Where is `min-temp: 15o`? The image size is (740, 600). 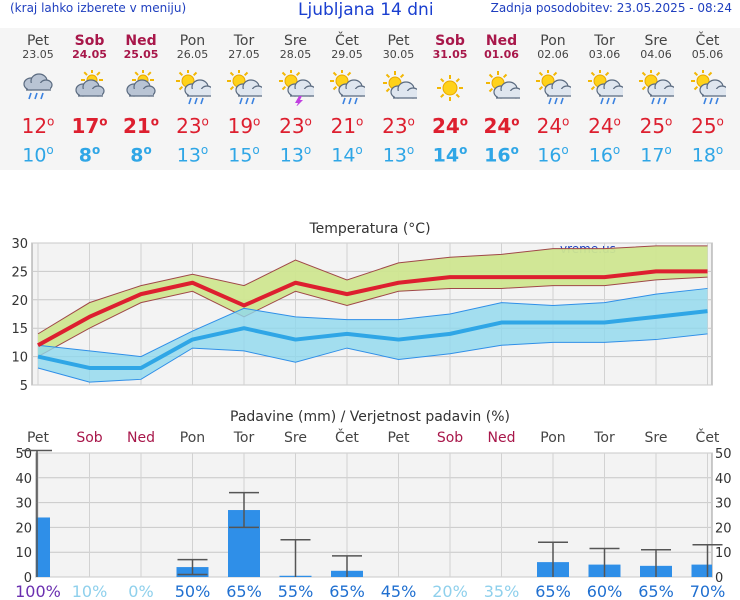 min-temp: 15o is located at coordinates (244, 155).